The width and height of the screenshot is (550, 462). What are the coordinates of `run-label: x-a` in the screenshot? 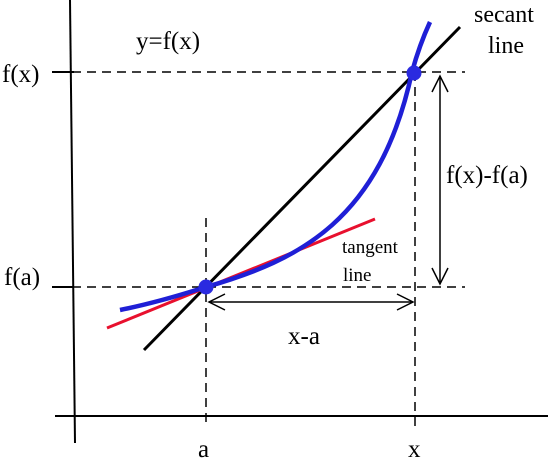 It's located at (304, 336).